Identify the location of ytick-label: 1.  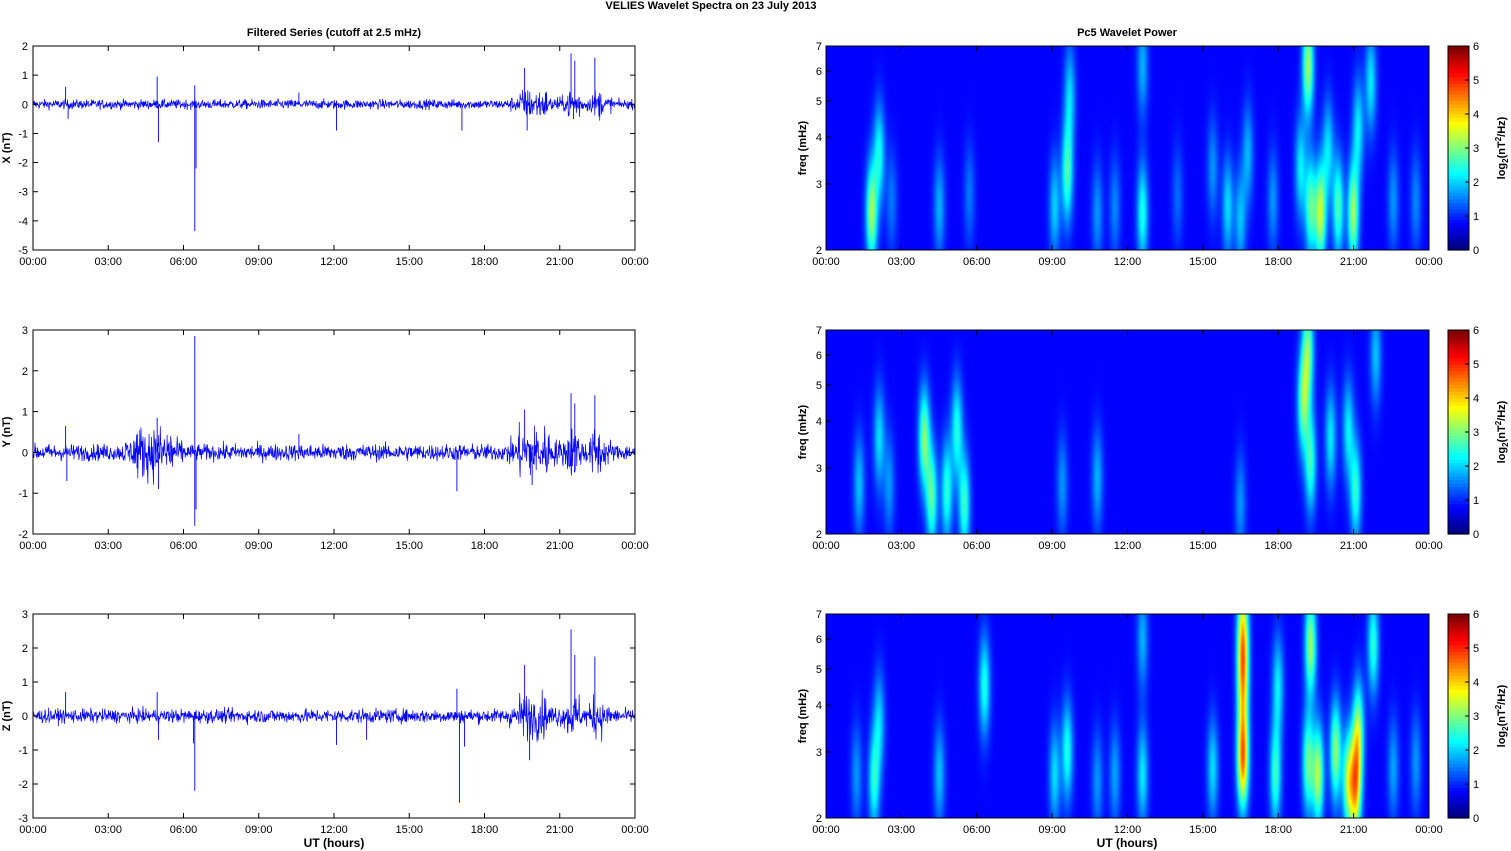
(25, 683).